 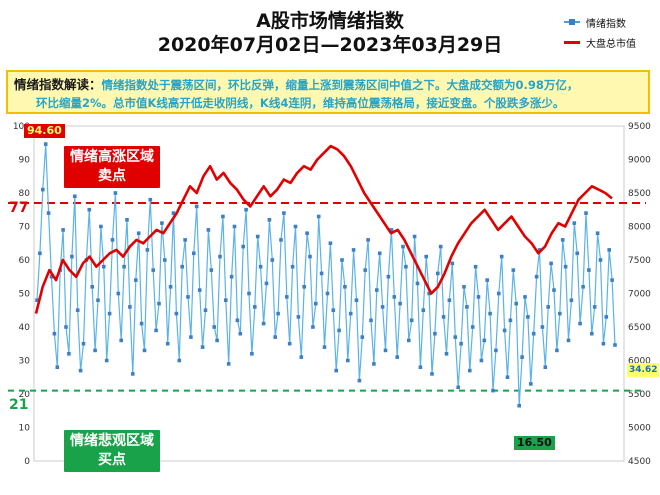 I want to click on chart-title-line1: A股市场情绪指数, so click(x=330, y=21).